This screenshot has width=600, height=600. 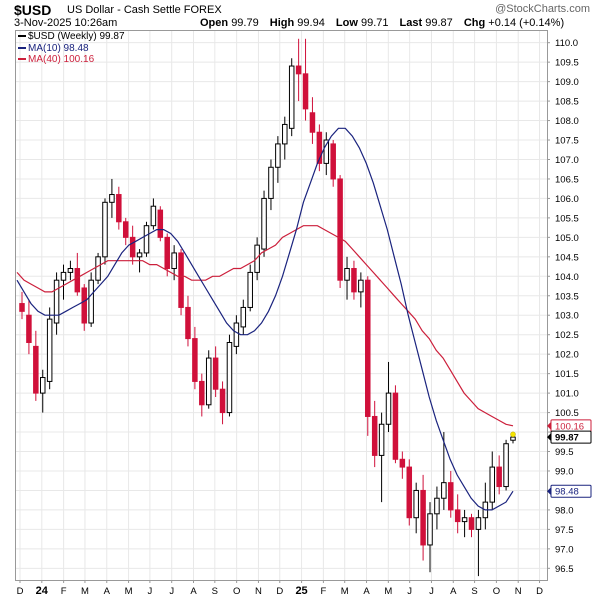 What do you see at coordinates (58, 48) in the screenshot?
I see `legend-ma10-text: MA(10) 98.48` at bounding box center [58, 48].